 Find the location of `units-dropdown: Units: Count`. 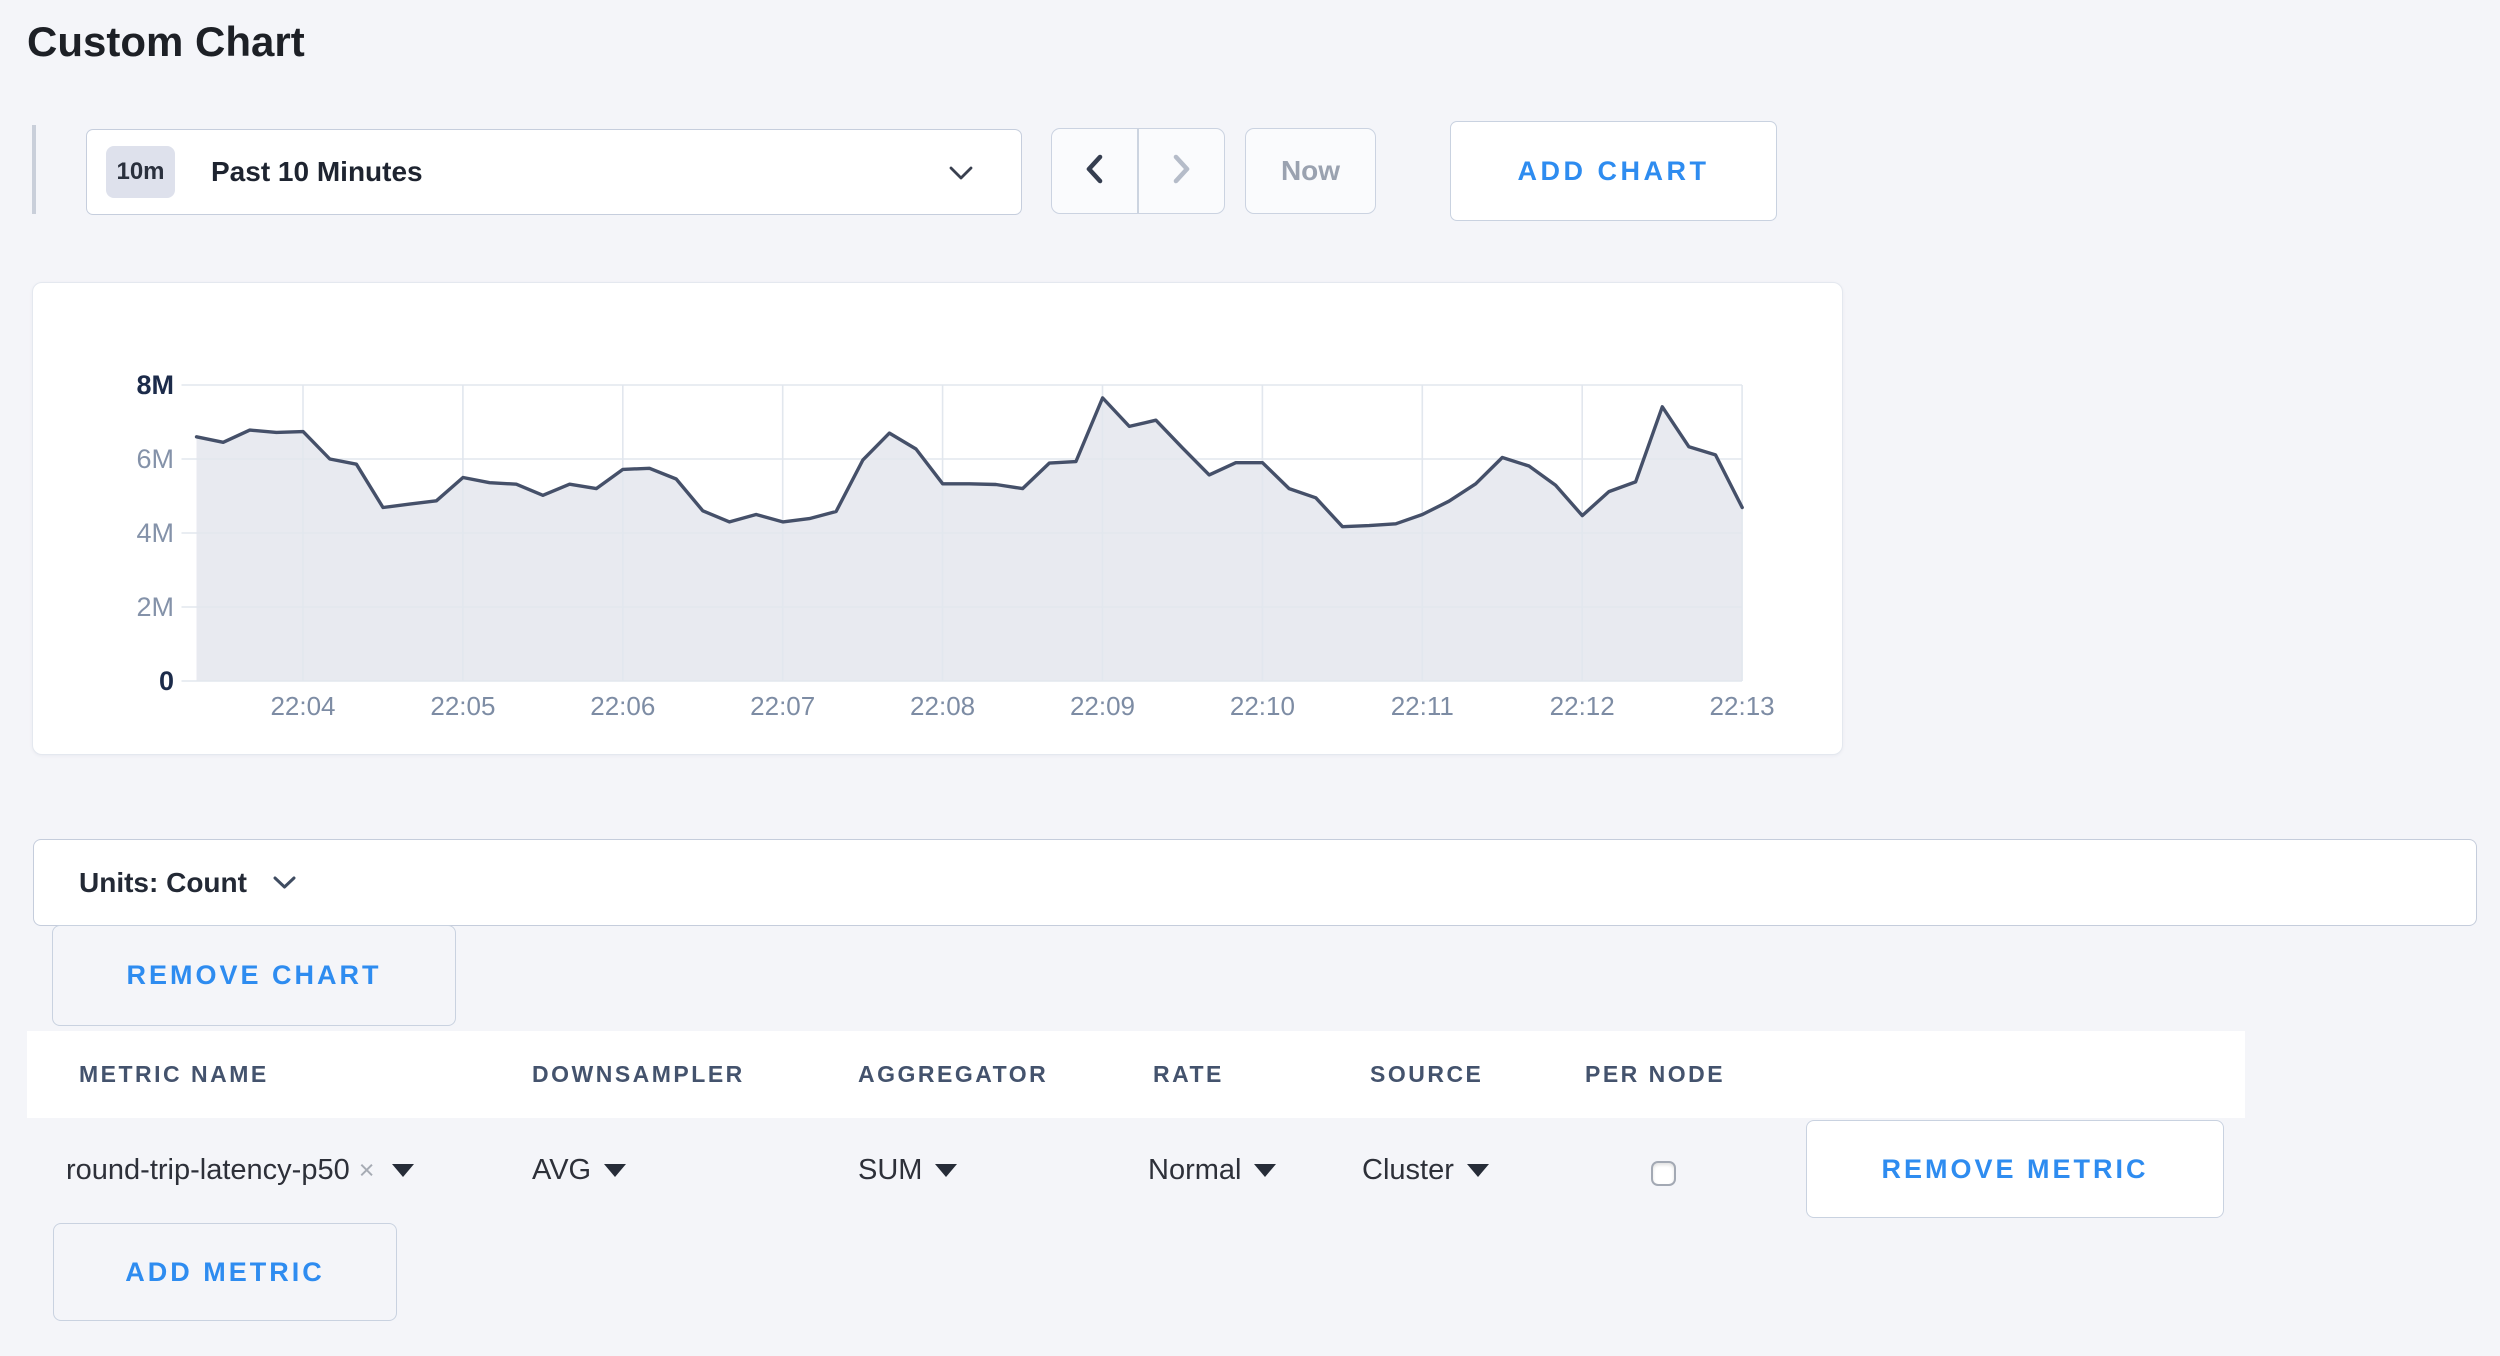

units-dropdown: Units: Count is located at coordinates (1255, 882).